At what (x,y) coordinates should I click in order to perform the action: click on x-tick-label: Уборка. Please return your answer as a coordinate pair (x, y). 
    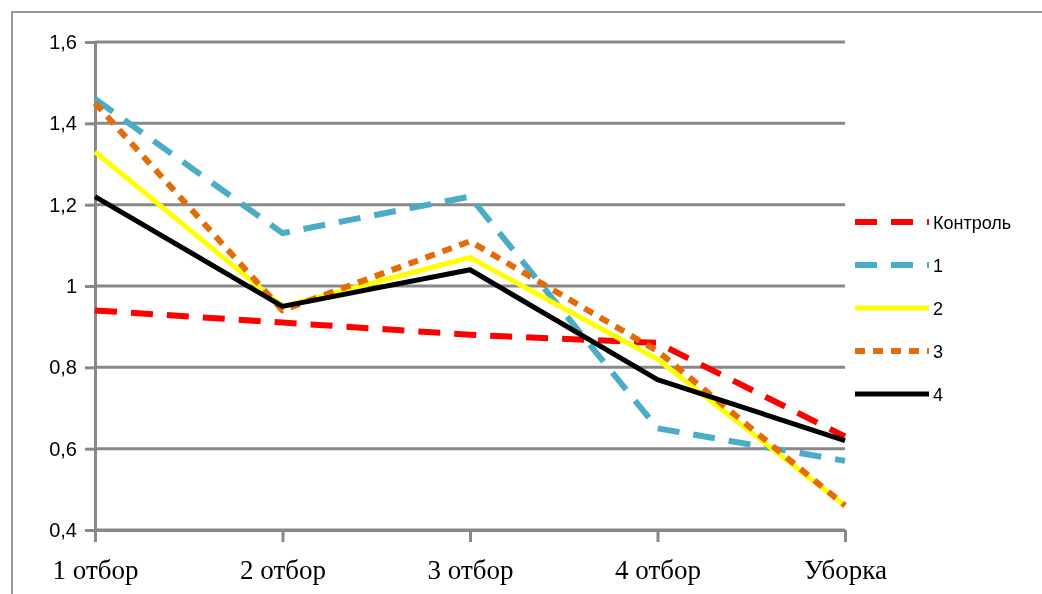
    Looking at the image, I should click on (845, 570).